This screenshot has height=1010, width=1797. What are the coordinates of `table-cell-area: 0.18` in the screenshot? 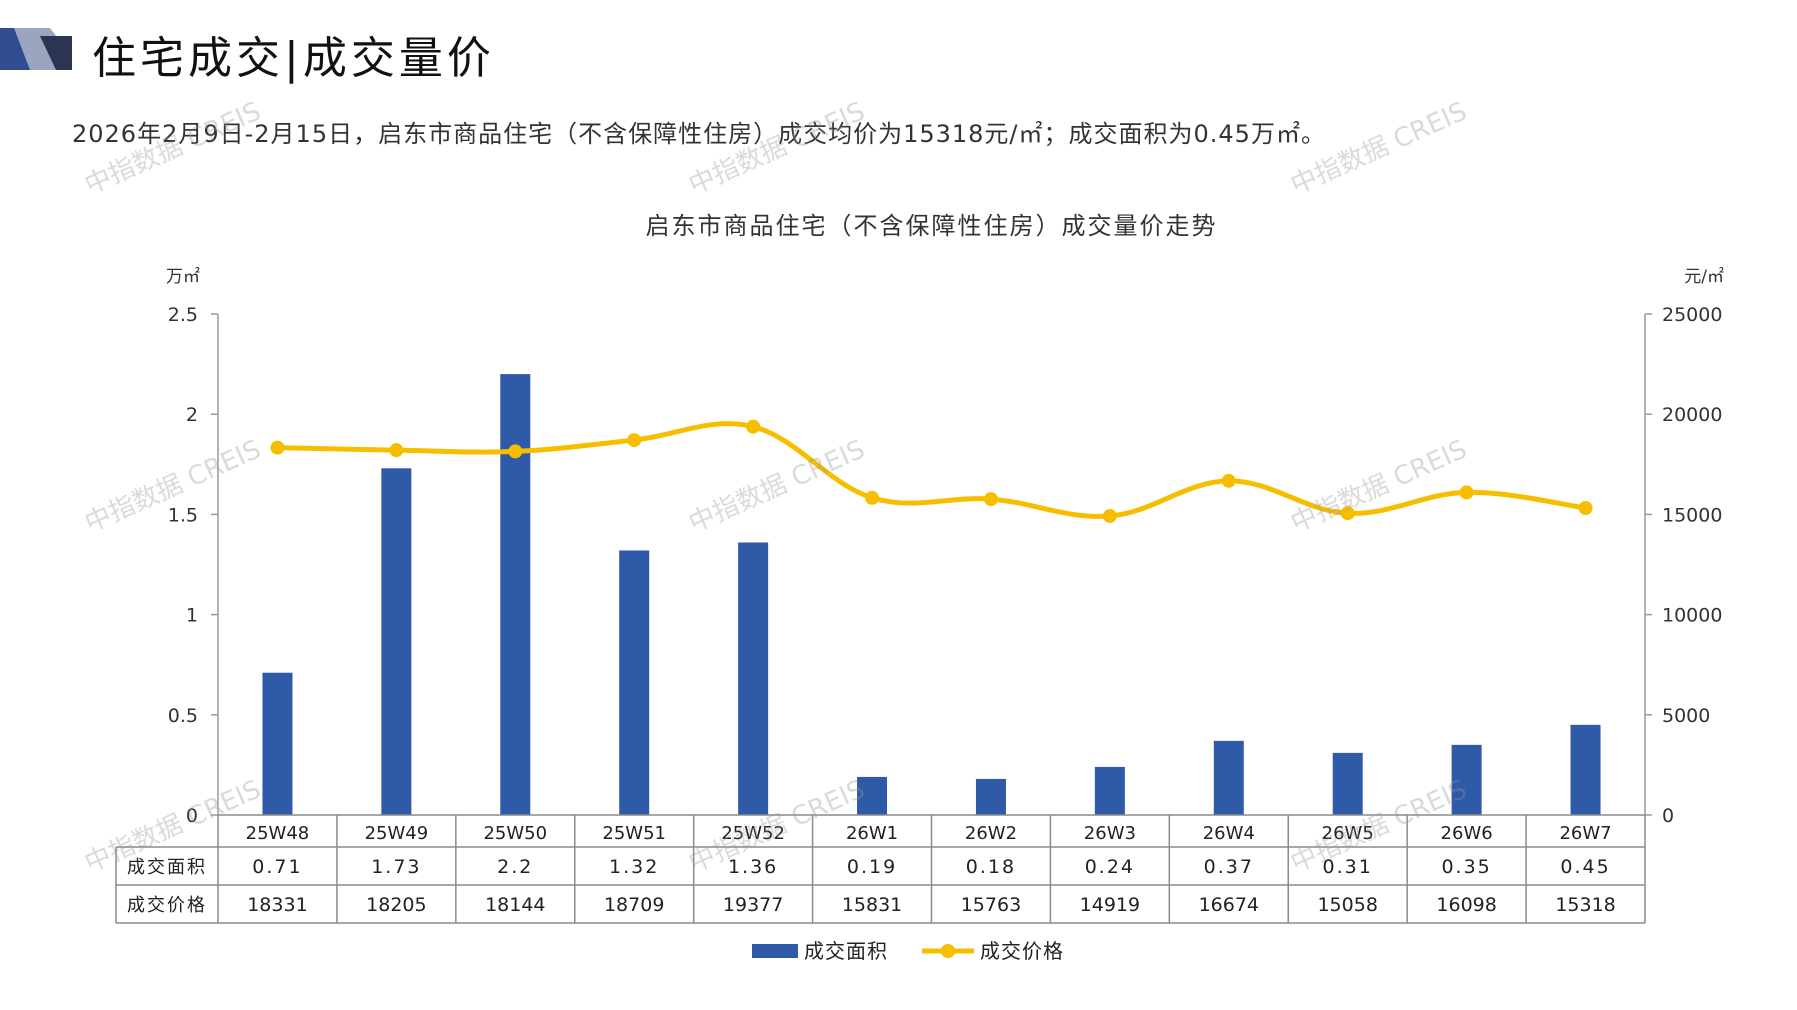 It's located at (991, 867).